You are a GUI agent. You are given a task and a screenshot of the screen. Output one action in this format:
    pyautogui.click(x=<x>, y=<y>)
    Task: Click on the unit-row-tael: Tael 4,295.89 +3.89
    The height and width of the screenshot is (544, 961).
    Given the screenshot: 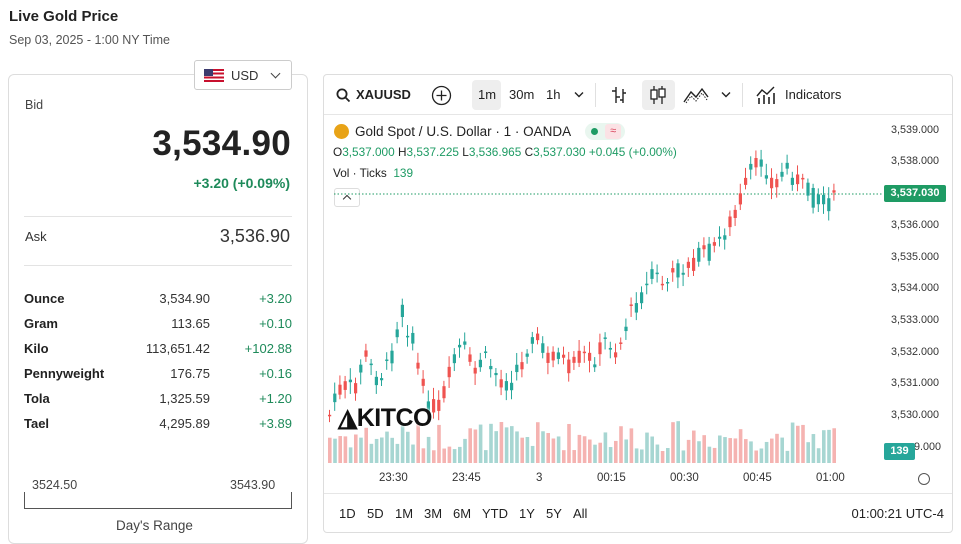 What is the action you would take?
    pyautogui.click(x=158, y=426)
    